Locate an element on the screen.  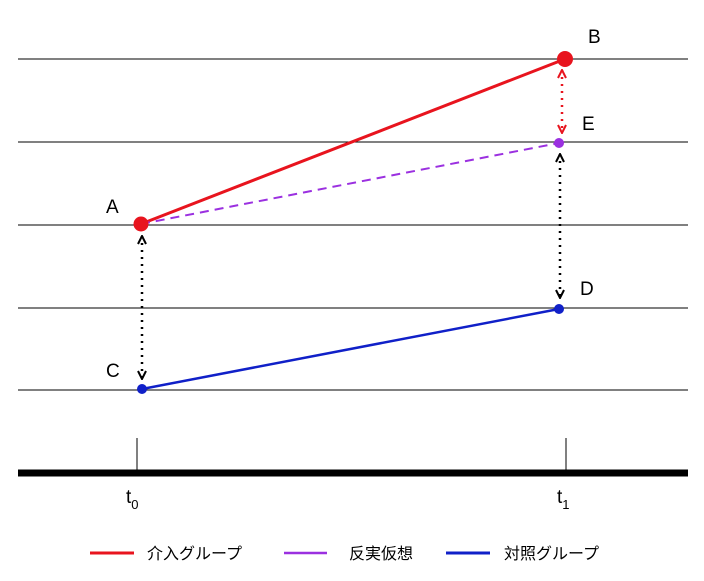
time-sub: 1 is located at coordinates (565, 504).